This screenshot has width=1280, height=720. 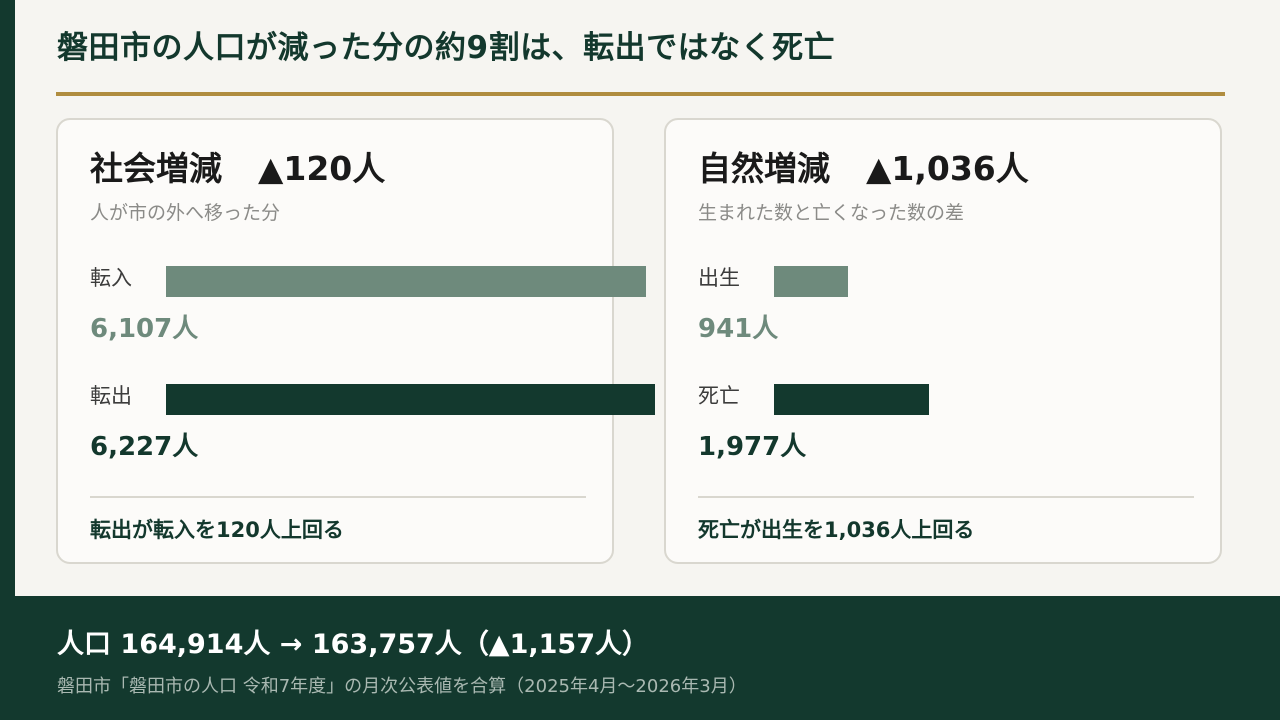 I want to click on bar-value-label: 941人, so click(x=738, y=329).